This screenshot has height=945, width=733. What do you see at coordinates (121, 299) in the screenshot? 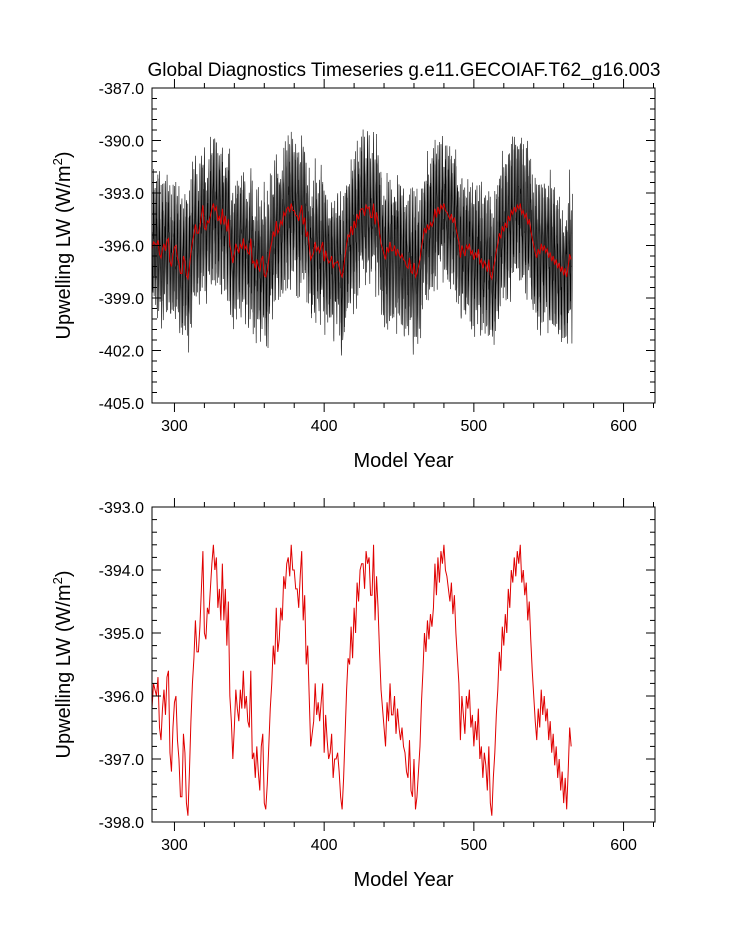
I see `y-tick-label: -399.0` at bounding box center [121, 299].